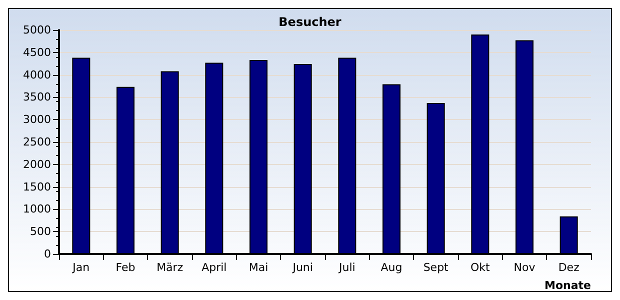  I want to click on y-tick-label: 4500, so click(37, 52).